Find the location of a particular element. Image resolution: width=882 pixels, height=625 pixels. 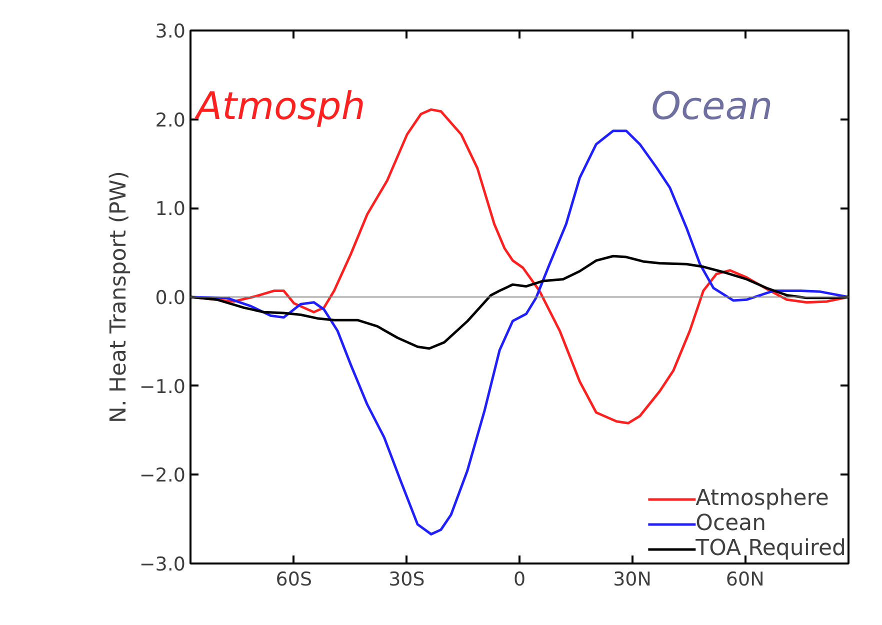

annotation: Atmosph is located at coordinates (279, 106).